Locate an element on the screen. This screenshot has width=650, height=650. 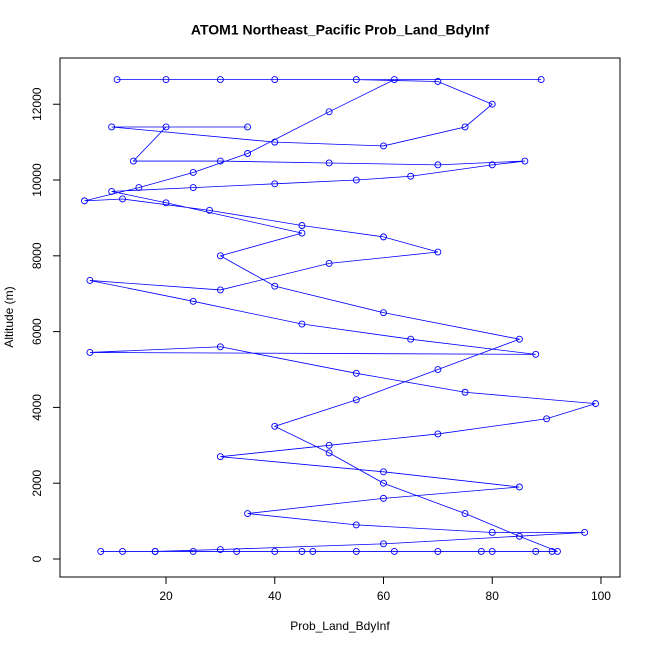
x-axis-label: Prob_Land_BdyInf is located at coordinates (340, 626).